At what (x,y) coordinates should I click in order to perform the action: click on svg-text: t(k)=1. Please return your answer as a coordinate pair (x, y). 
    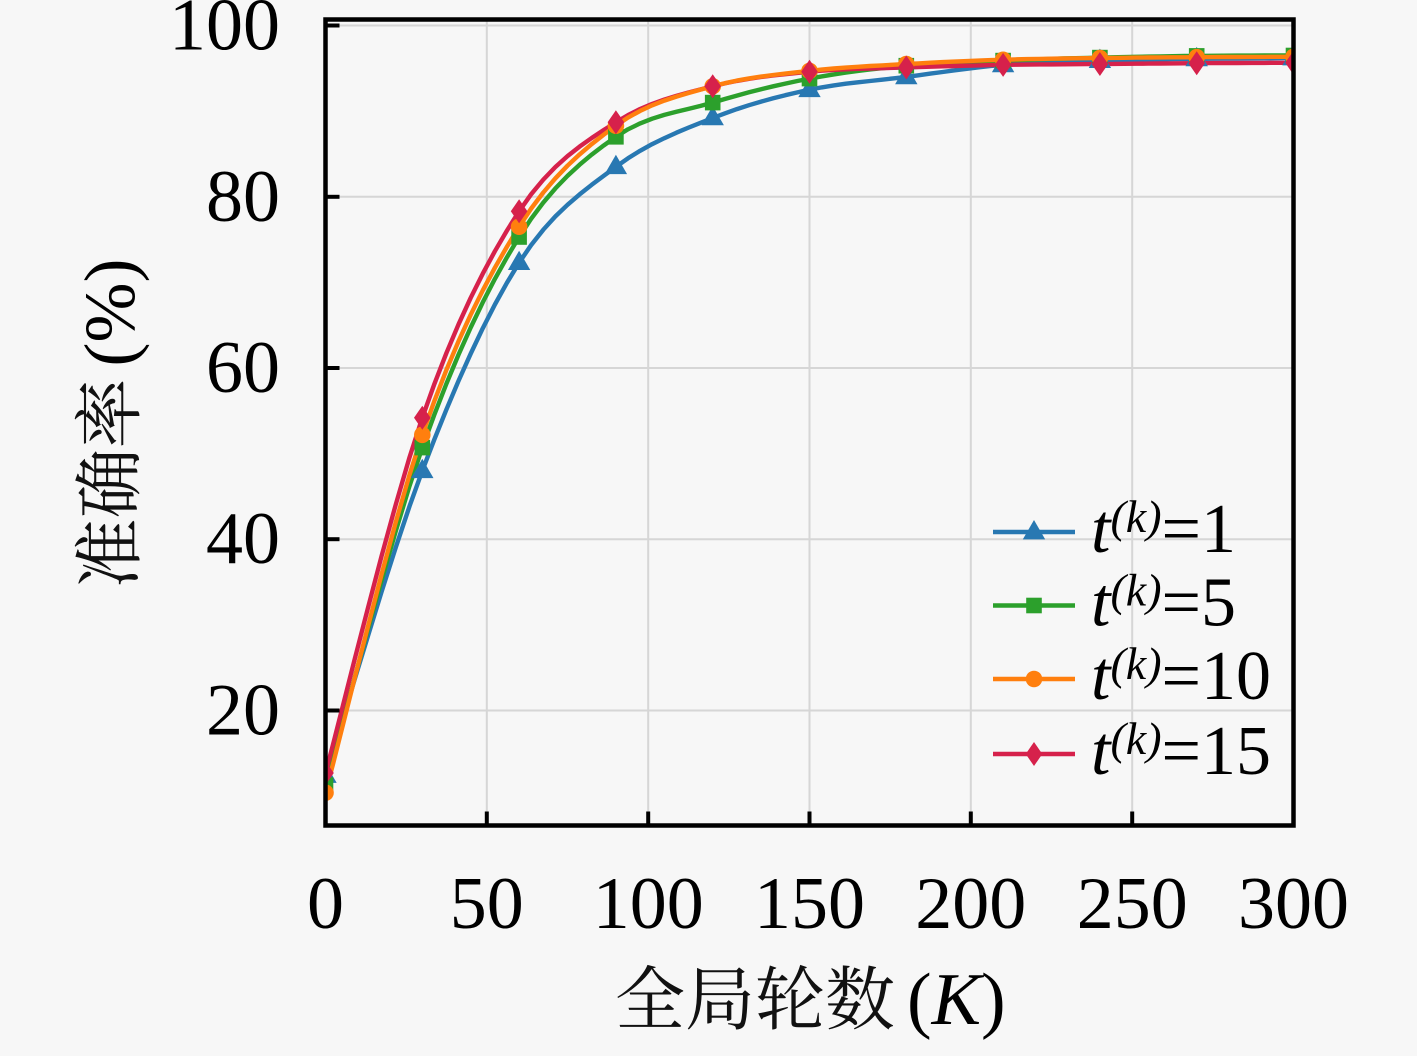
    Looking at the image, I should click on (1163, 529).